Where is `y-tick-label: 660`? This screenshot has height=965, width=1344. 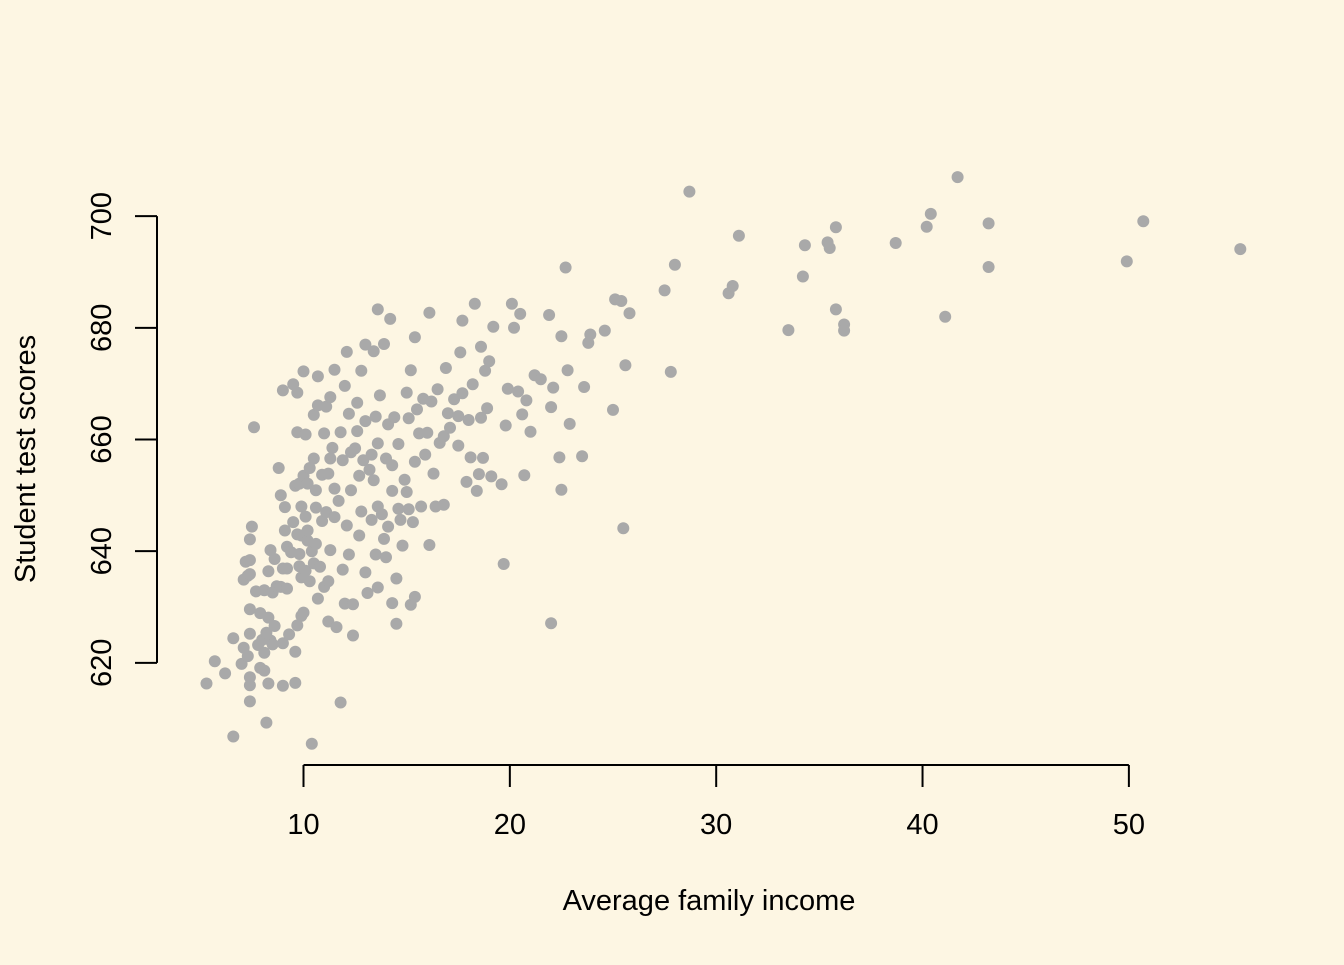 y-tick-label: 660 is located at coordinates (102, 439).